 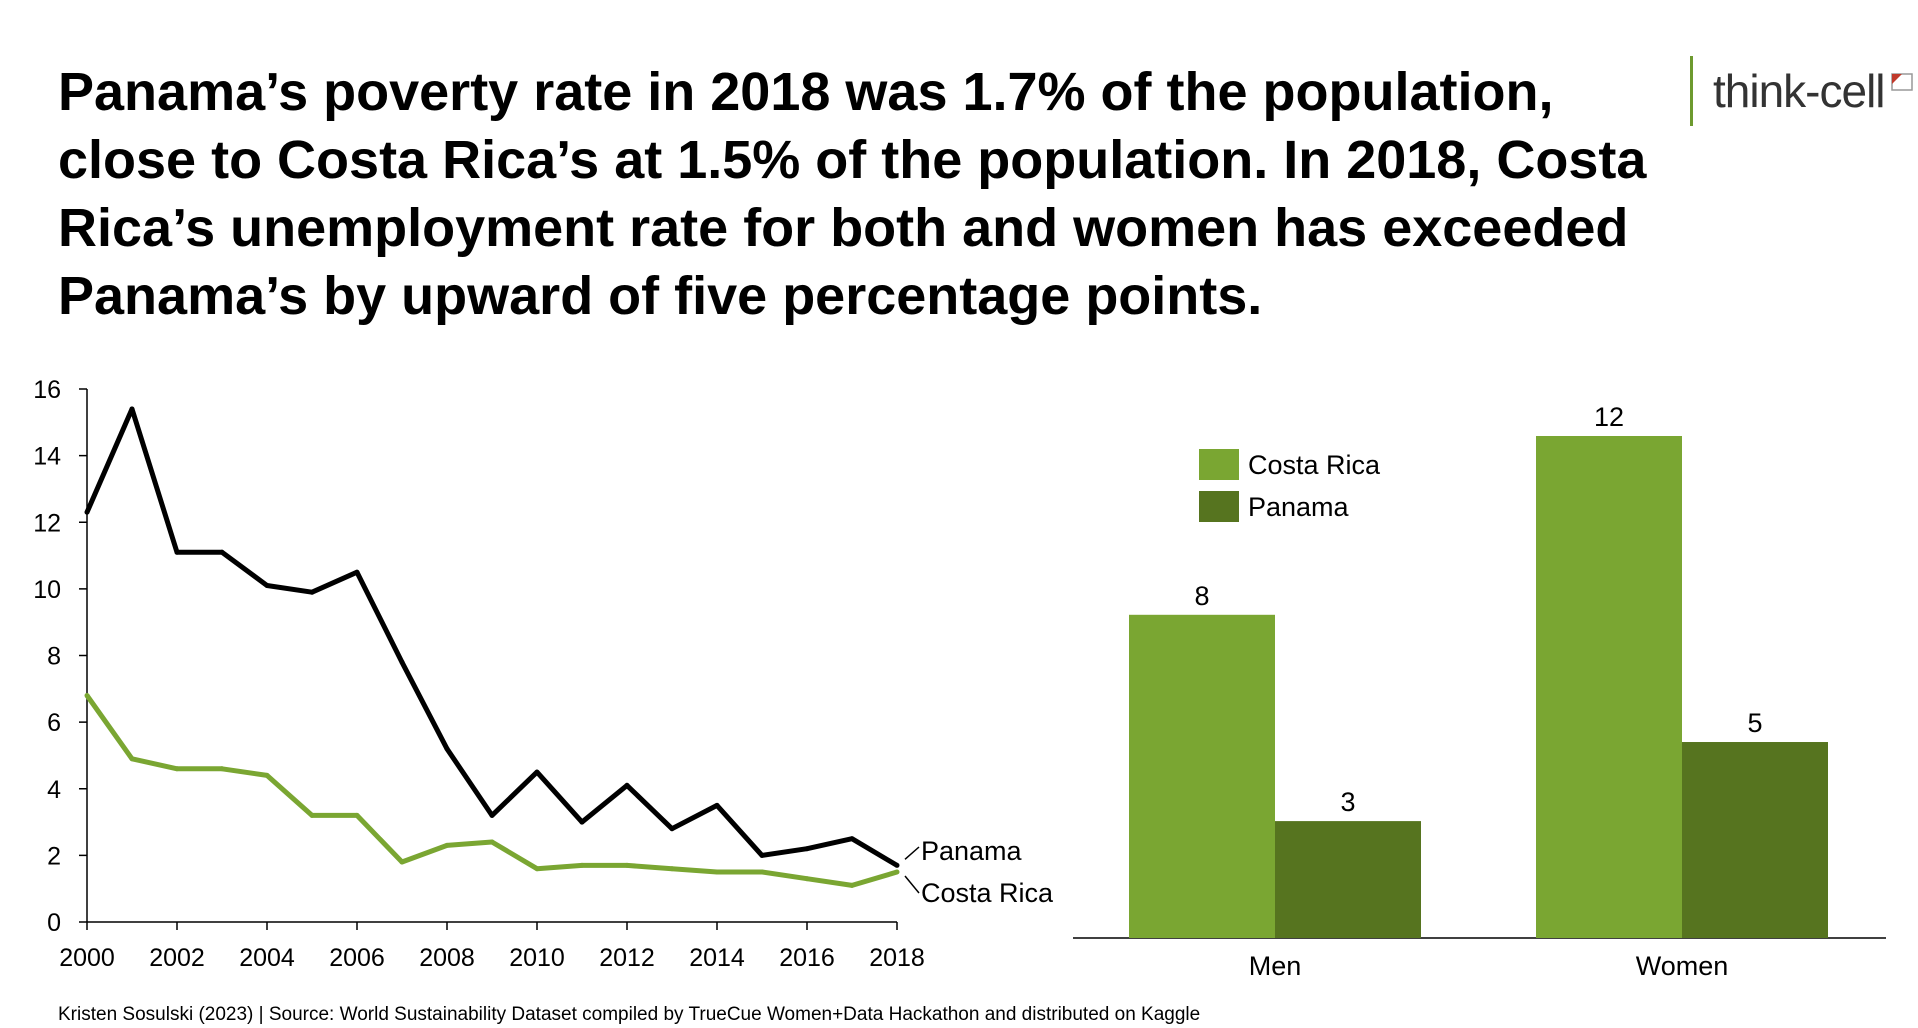 I want to click on panama-bar-women, so click(x=1755, y=840).